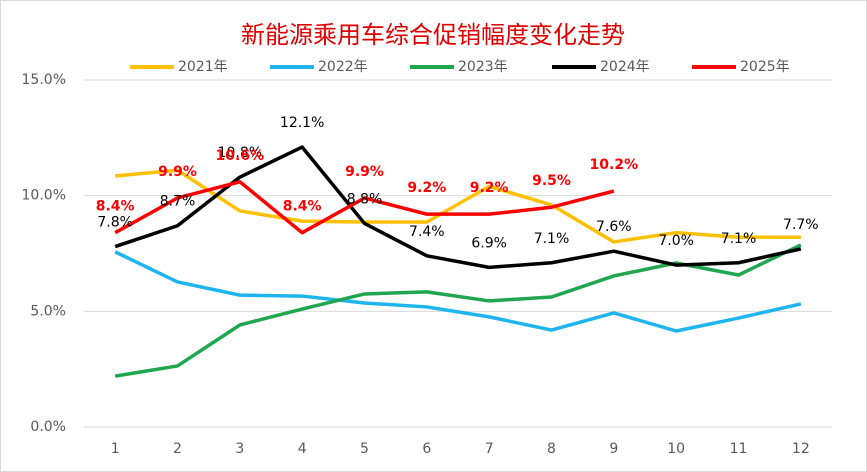 The image size is (867, 472). I want to click on x-tick-label: 11, so click(739, 449).